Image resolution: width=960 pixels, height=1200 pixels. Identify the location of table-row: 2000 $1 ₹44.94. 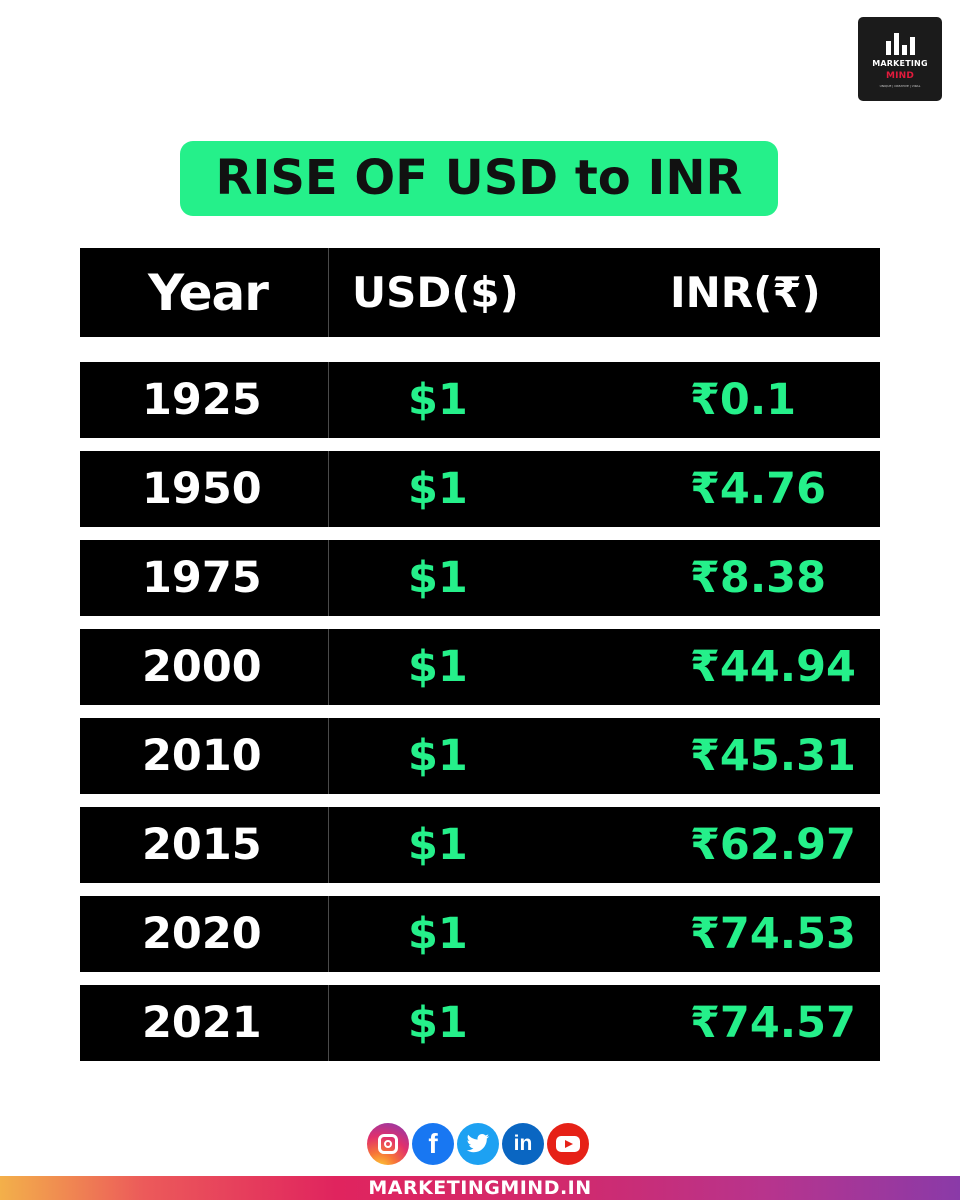
(480, 667).